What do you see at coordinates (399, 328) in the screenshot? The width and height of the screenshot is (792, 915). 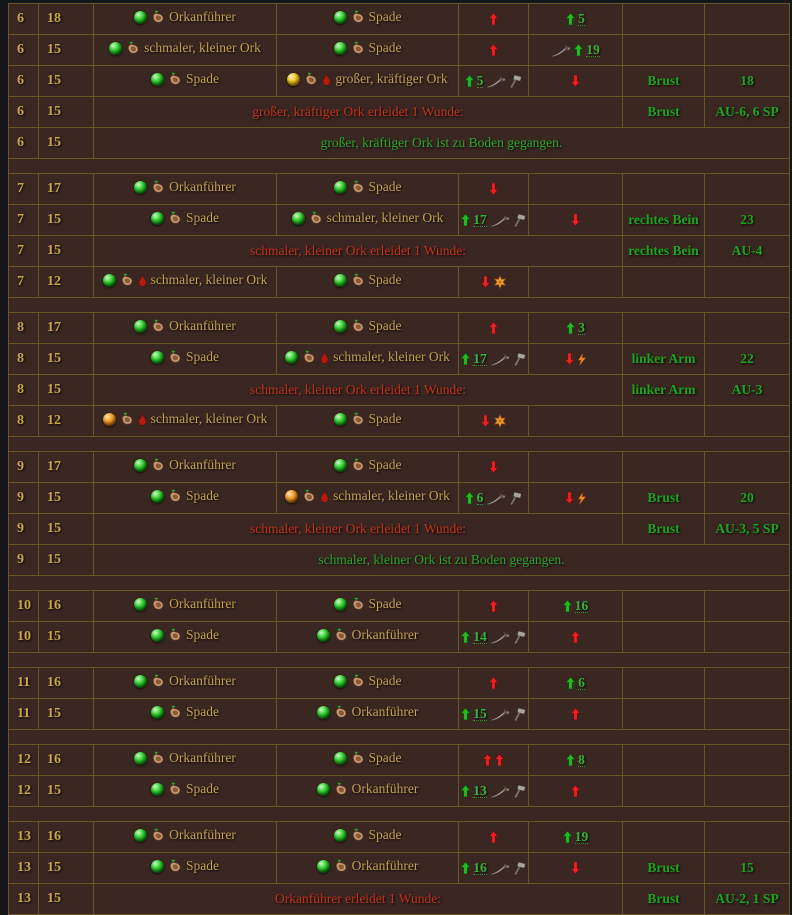 I see `combat-log-row: 8 17 Orkanführer Spade 3` at bounding box center [399, 328].